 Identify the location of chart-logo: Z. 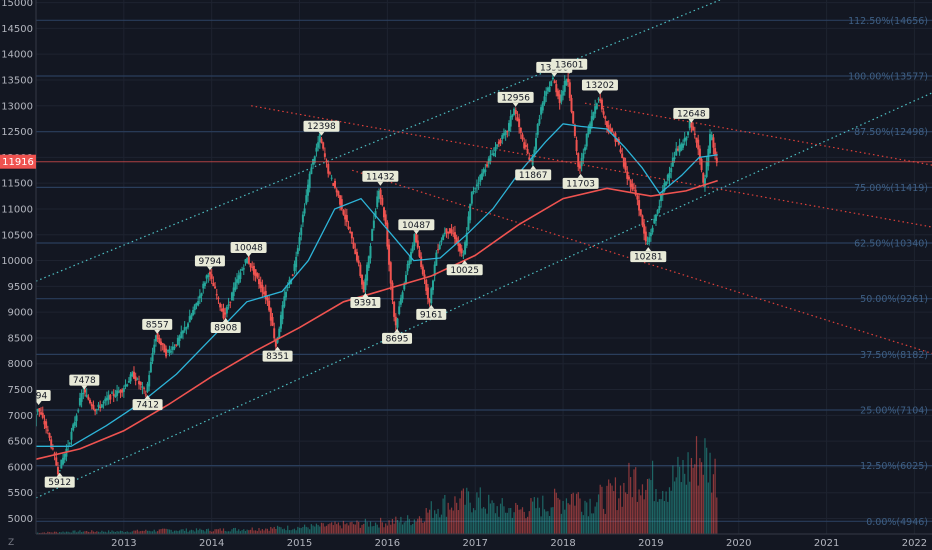
(11, 543).